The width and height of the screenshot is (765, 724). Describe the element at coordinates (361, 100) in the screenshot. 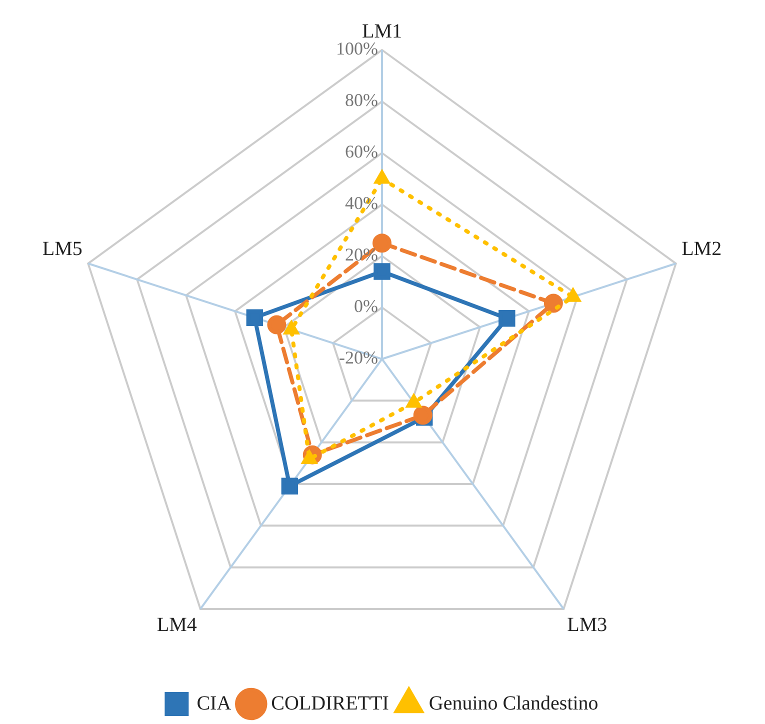

I see `y-tick-label: 80%` at that location.